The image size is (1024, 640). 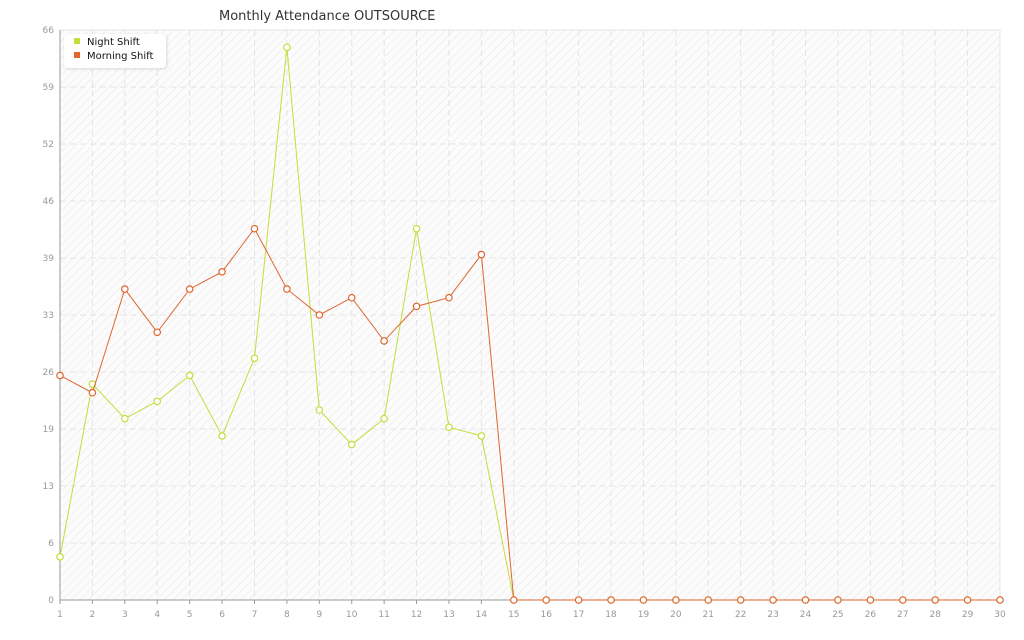 What do you see at coordinates (255, 615) in the screenshot?
I see `x-tick-label: 7` at bounding box center [255, 615].